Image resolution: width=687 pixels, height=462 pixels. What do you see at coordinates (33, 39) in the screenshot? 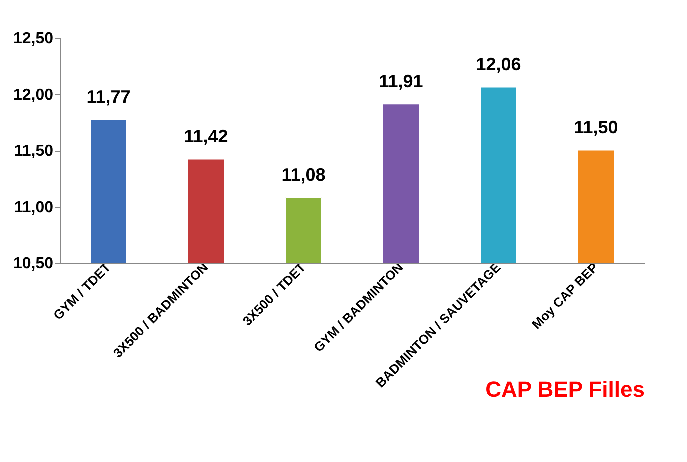
I see `y-tick-label: 12,50` at bounding box center [33, 39].